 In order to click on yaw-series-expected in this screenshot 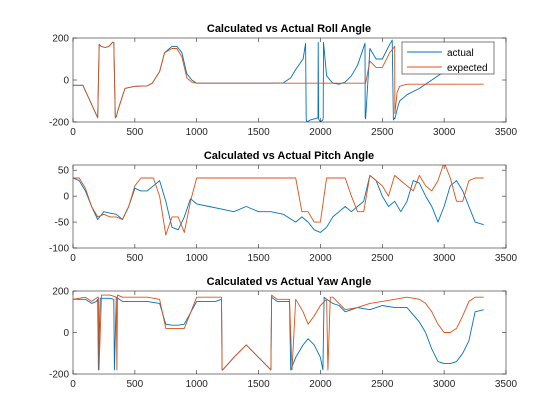, I will do `click(278, 332)`.